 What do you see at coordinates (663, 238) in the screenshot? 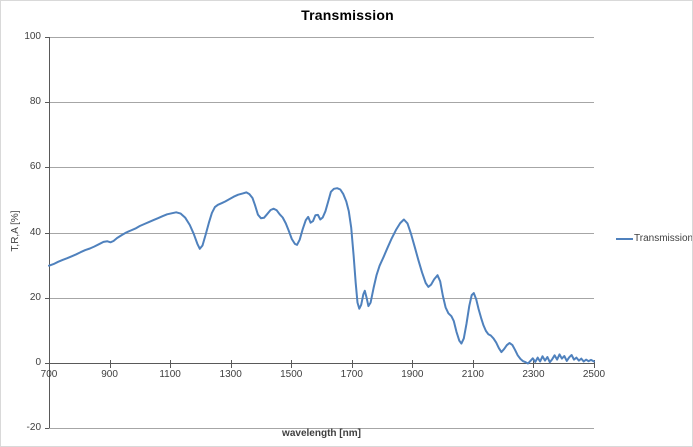
I see `legend-series-label: Transmission` at bounding box center [663, 238].